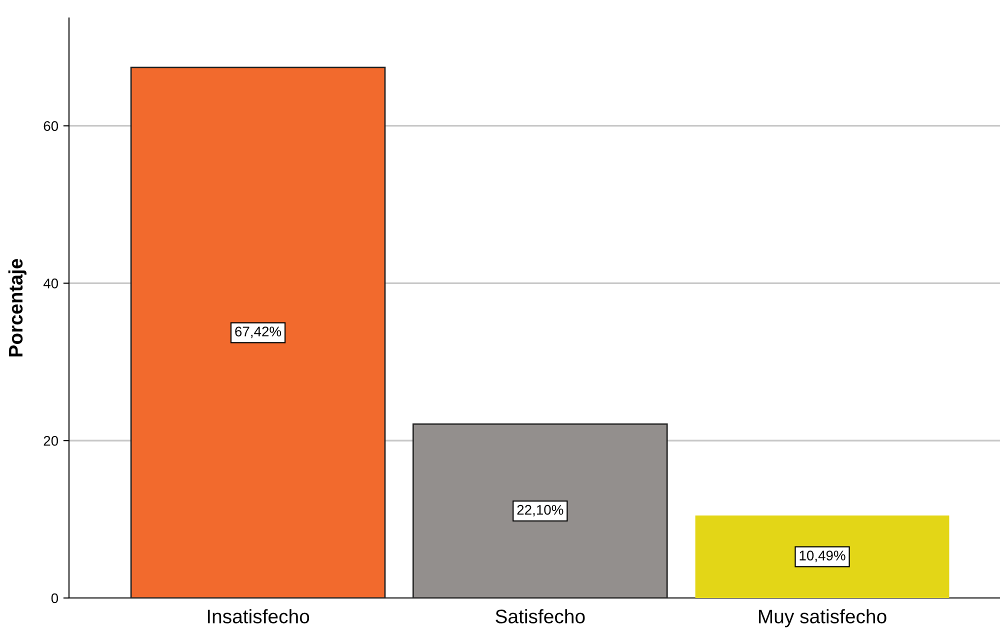 Image resolution: width=1000 pixels, height=632 pixels. I want to click on data-label: 10,49%, so click(823, 556).